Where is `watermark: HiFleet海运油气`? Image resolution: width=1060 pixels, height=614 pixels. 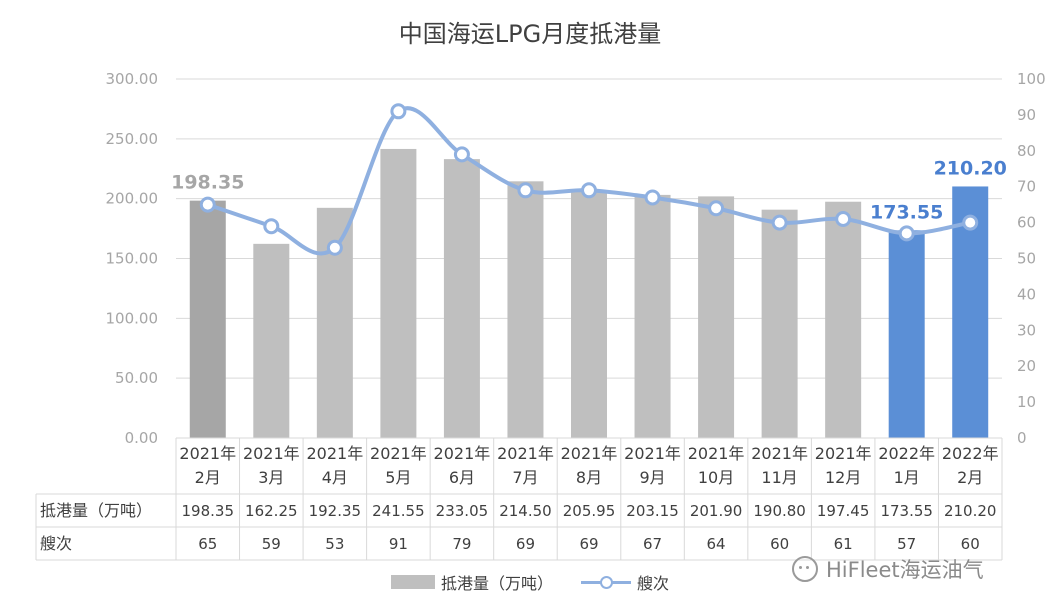
watermark: HiFleet海运油气 is located at coordinates (888, 569).